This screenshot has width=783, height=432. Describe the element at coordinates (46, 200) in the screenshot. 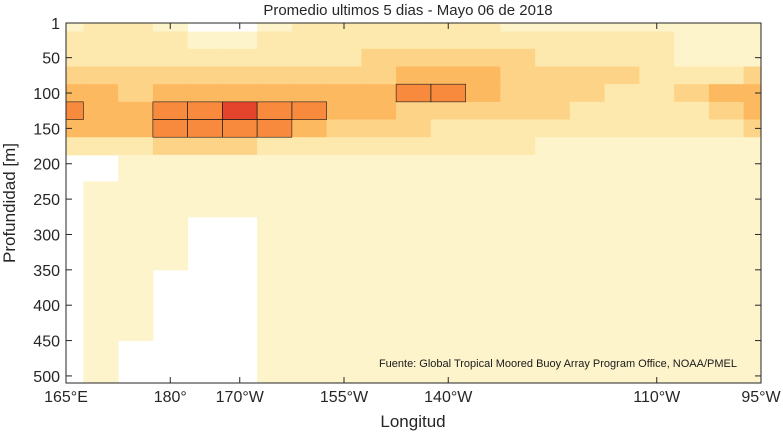

I see `y-tick-label: 250` at that location.